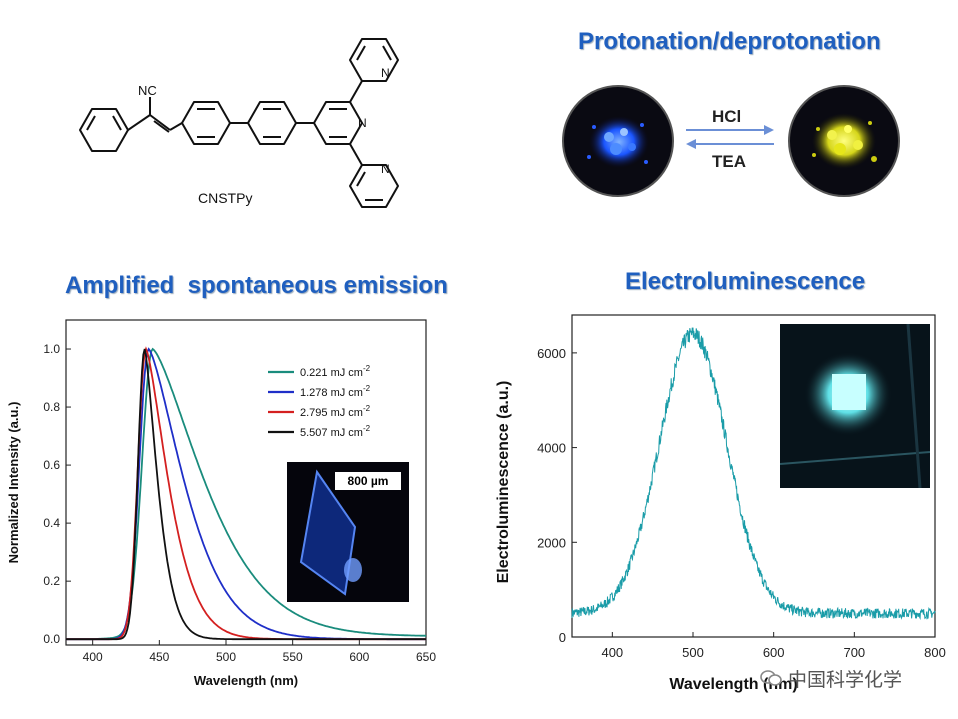 This screenshot has width=958, height=719. Describe the element at coordinates (51, 407) in the screenshot. I see `ase-y-tick-label: 0.8` at that location.